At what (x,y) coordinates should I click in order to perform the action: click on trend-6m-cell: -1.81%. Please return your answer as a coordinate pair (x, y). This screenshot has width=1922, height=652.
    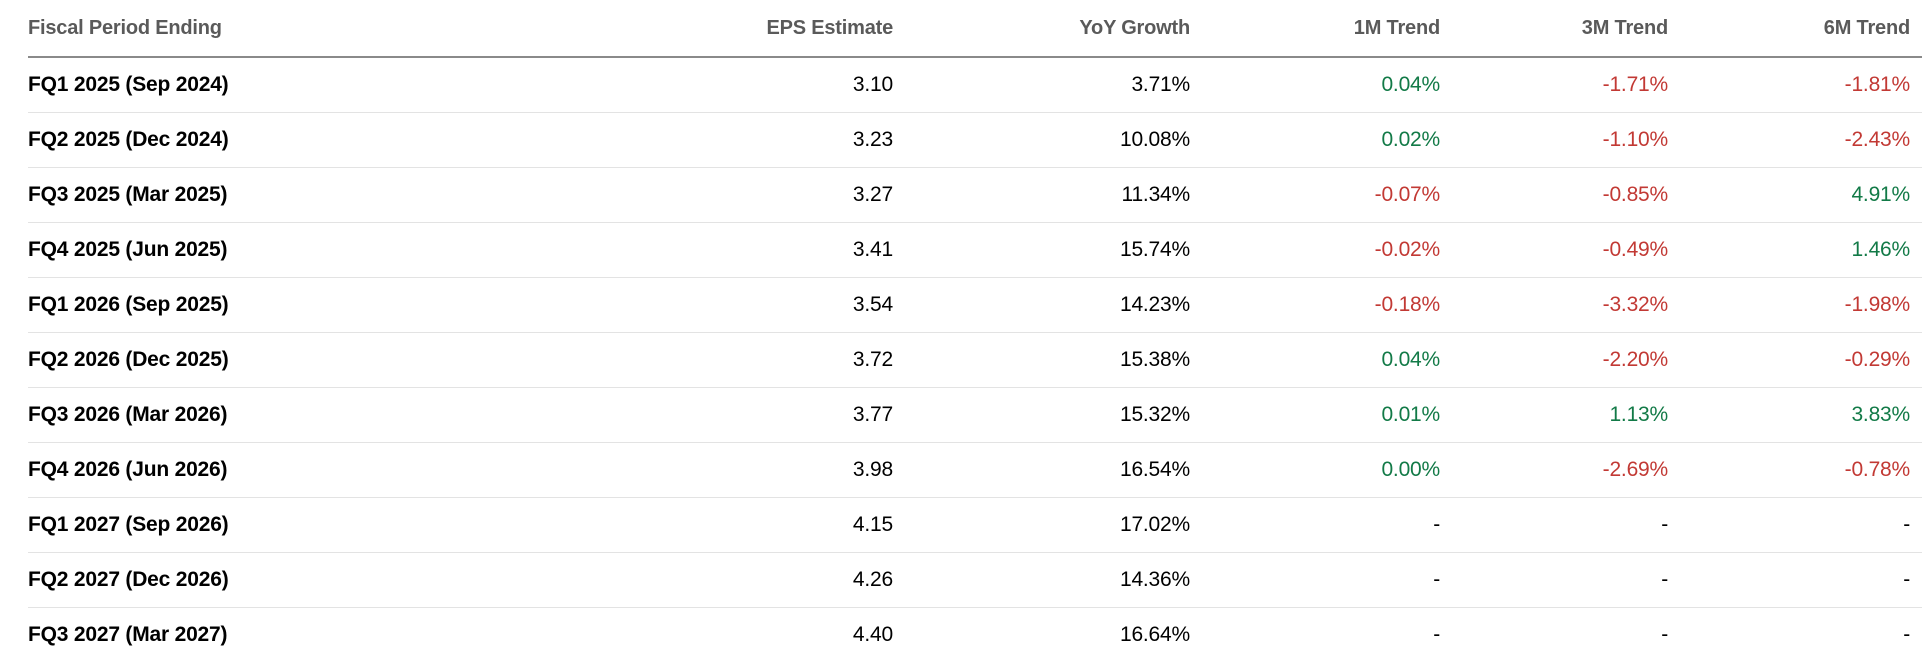
    Looking at the image, I should click on (1795, 85).